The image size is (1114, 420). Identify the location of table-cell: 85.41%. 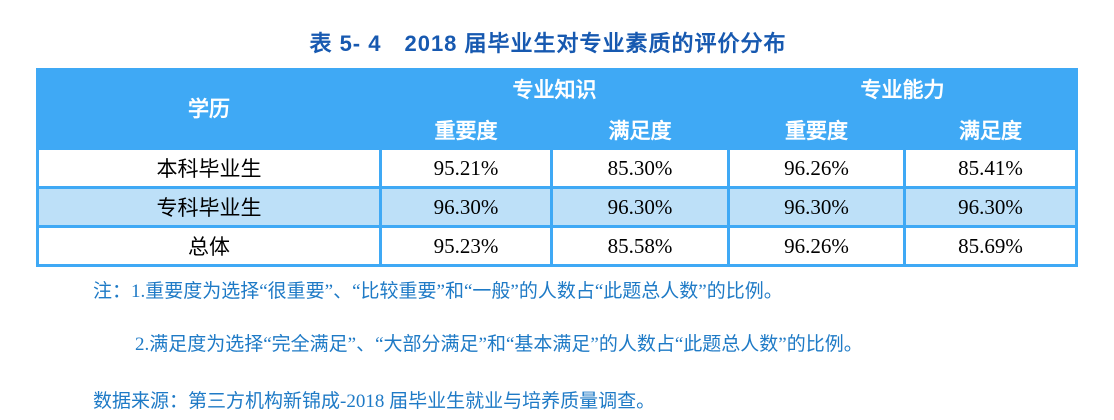
(990, 168).